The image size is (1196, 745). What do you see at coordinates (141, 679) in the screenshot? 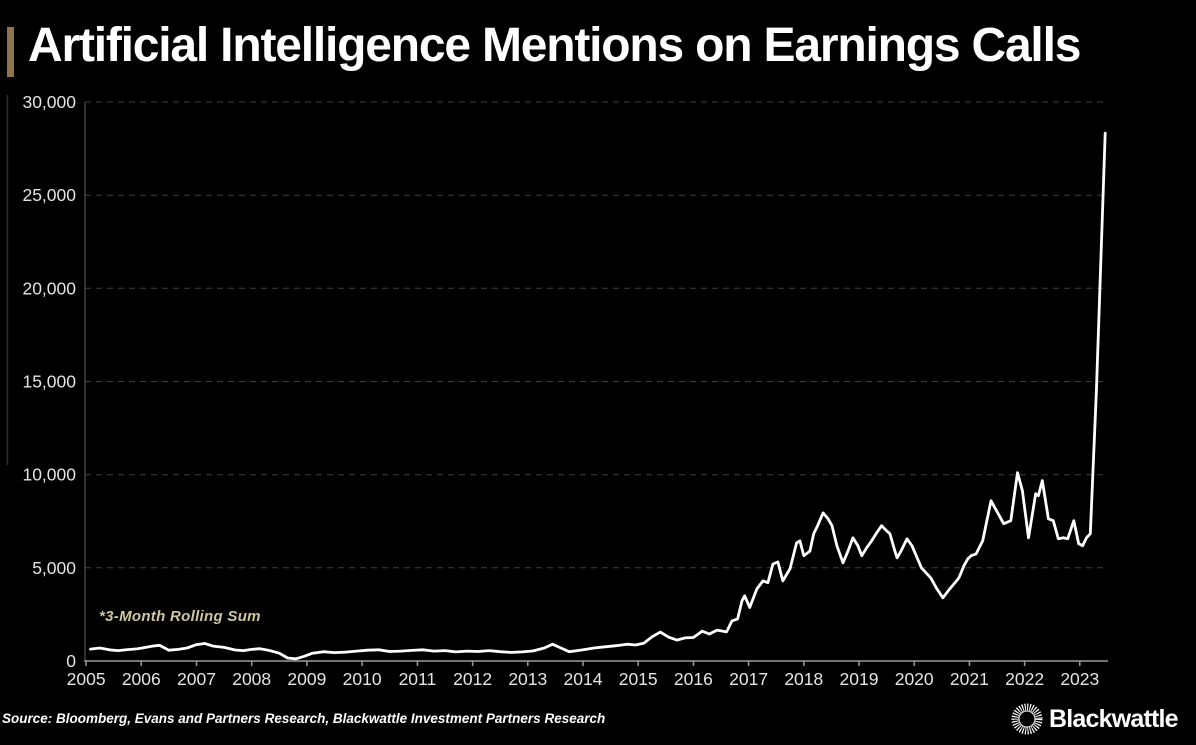
I see `x-axis-tick-label: 2006` at bounding box center [141, 679].